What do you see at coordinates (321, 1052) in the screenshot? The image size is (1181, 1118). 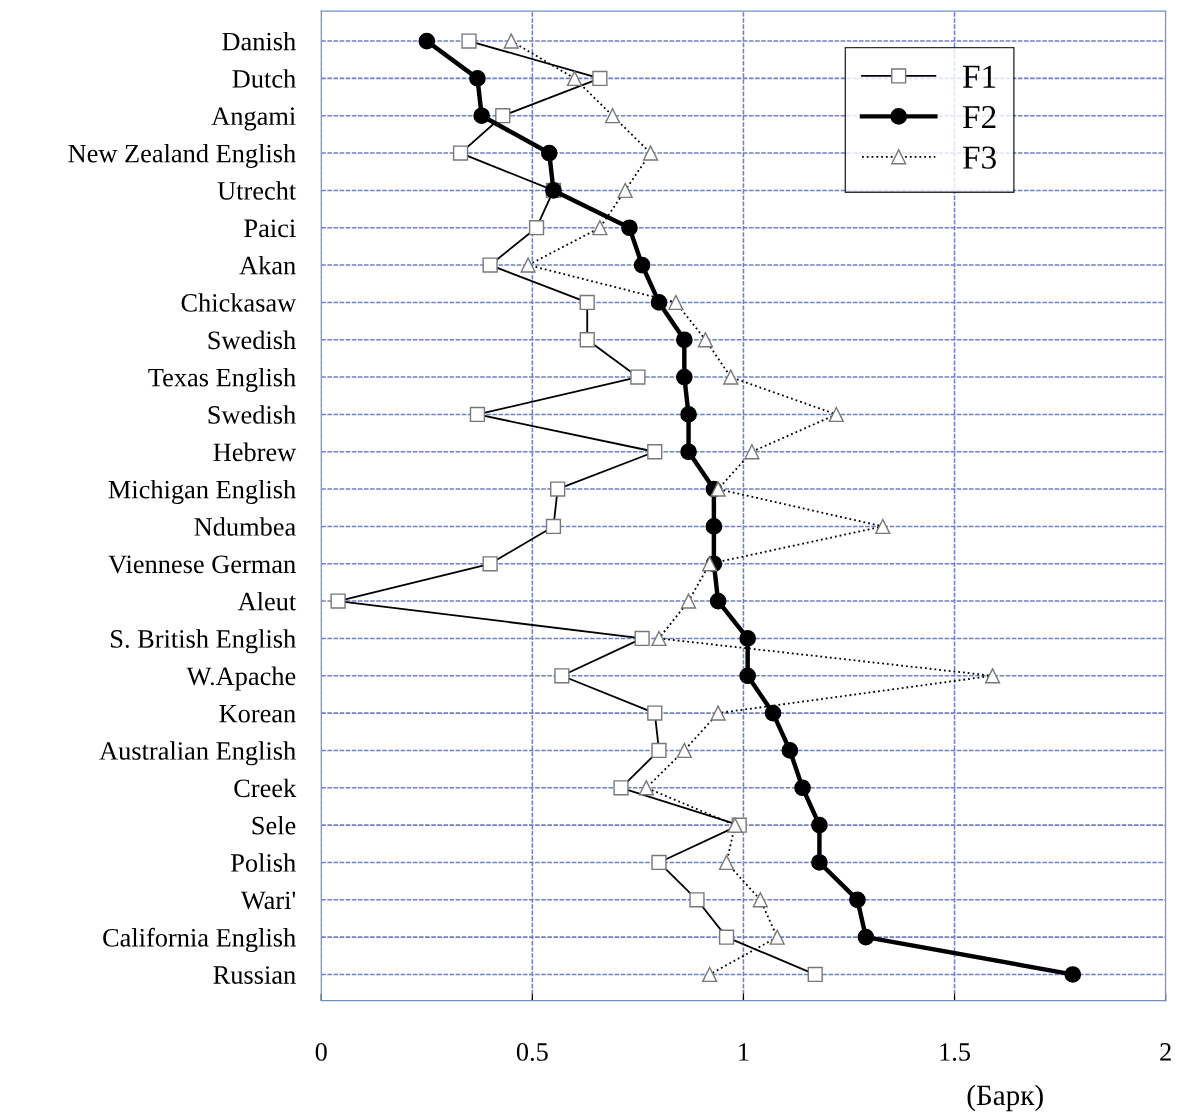 I see `x-tick-label: 0` at bounding box center [321, 1052].